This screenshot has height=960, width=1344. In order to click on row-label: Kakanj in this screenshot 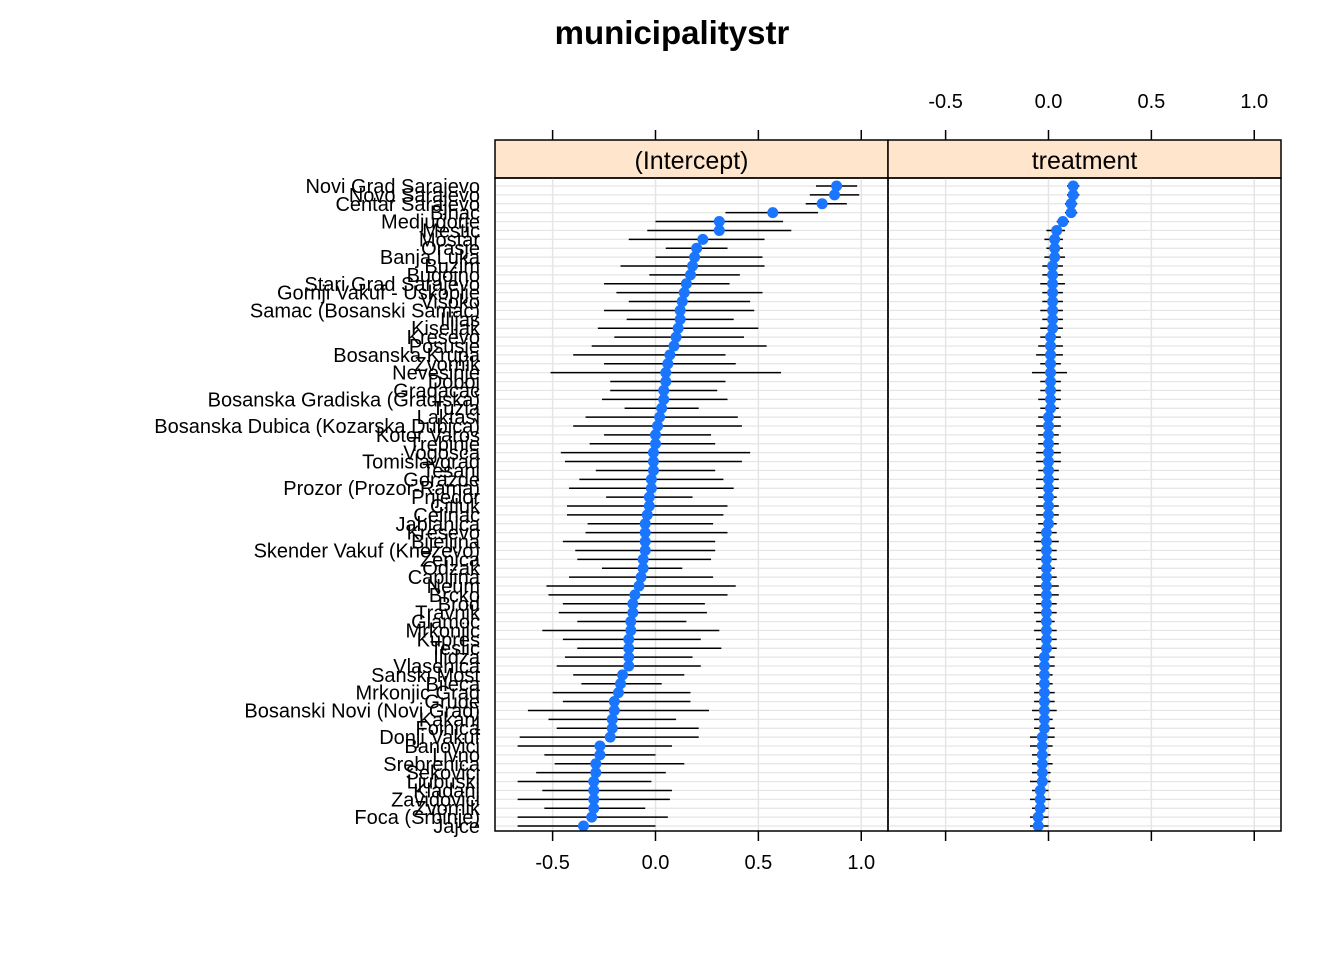, I will do `click(449, 720)`.